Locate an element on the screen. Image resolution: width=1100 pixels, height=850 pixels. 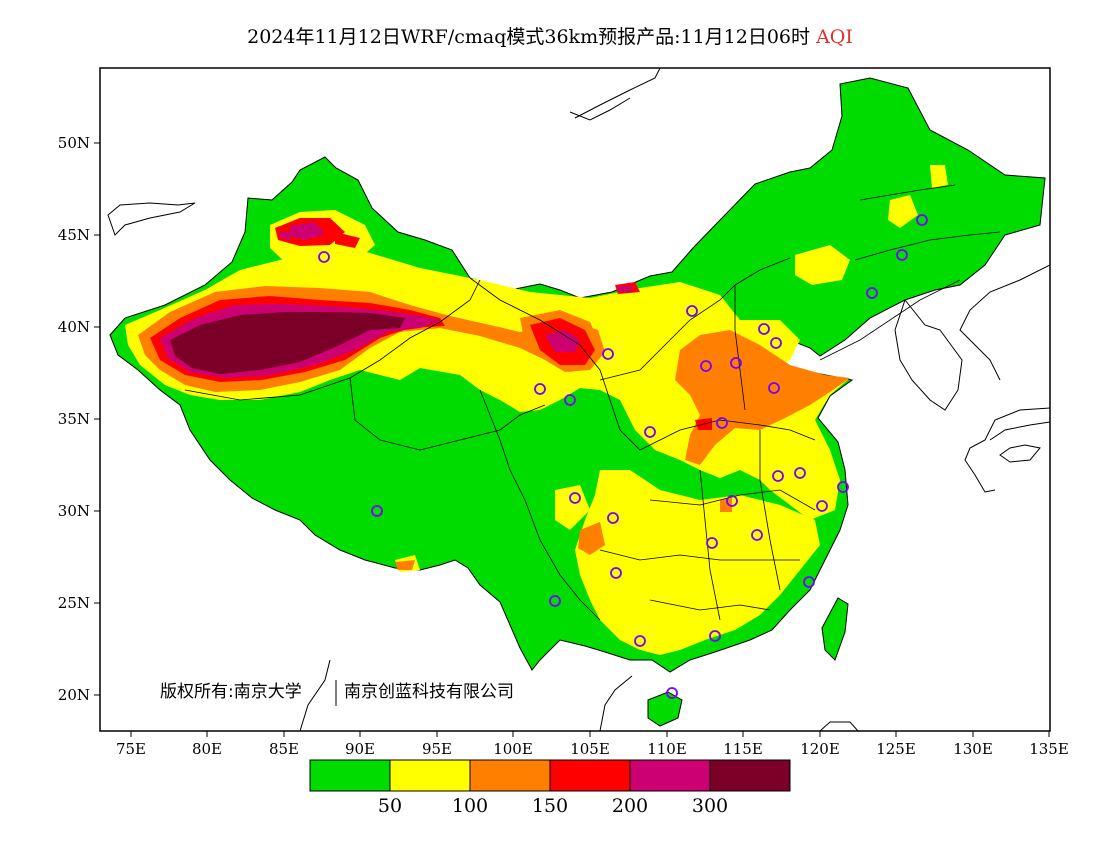
lat-label: 25N is located at coordinates (74, 603).